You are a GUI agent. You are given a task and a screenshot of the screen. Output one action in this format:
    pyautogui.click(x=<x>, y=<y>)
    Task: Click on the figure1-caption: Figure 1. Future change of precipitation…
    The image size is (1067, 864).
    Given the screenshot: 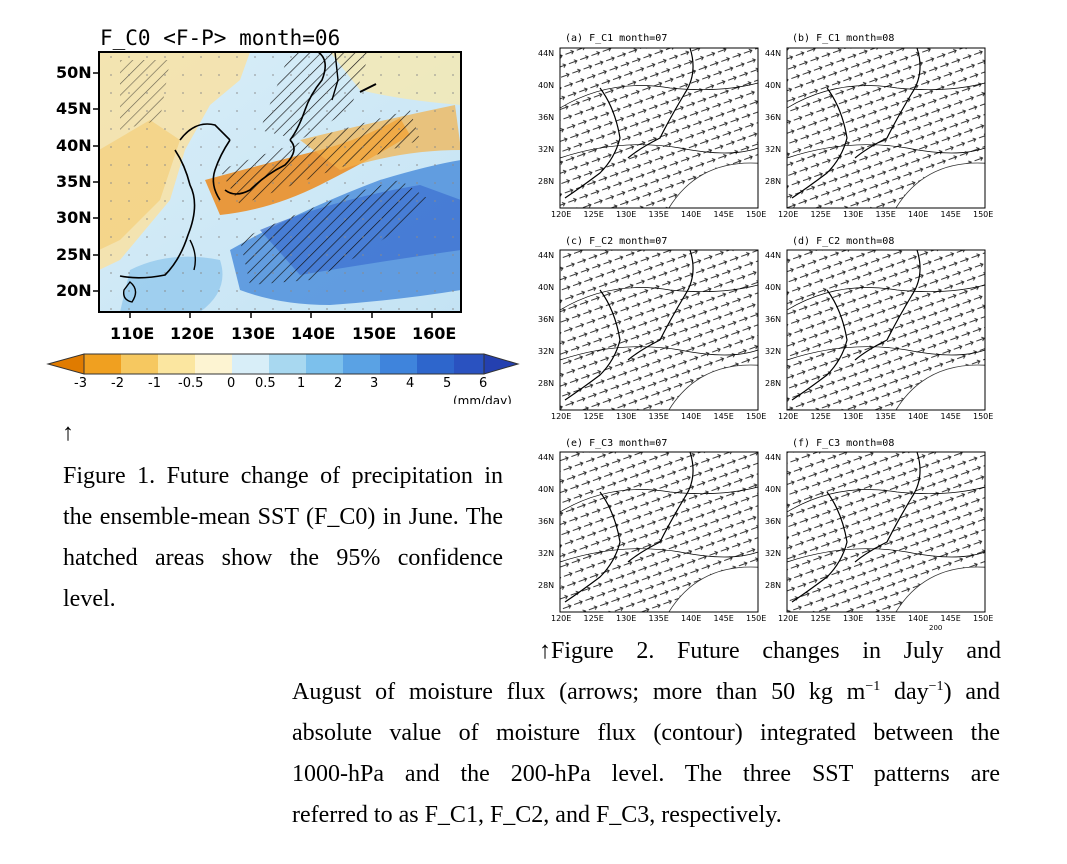 What is the action you would take?
    pyautogui.click(x=283, y=537)
    